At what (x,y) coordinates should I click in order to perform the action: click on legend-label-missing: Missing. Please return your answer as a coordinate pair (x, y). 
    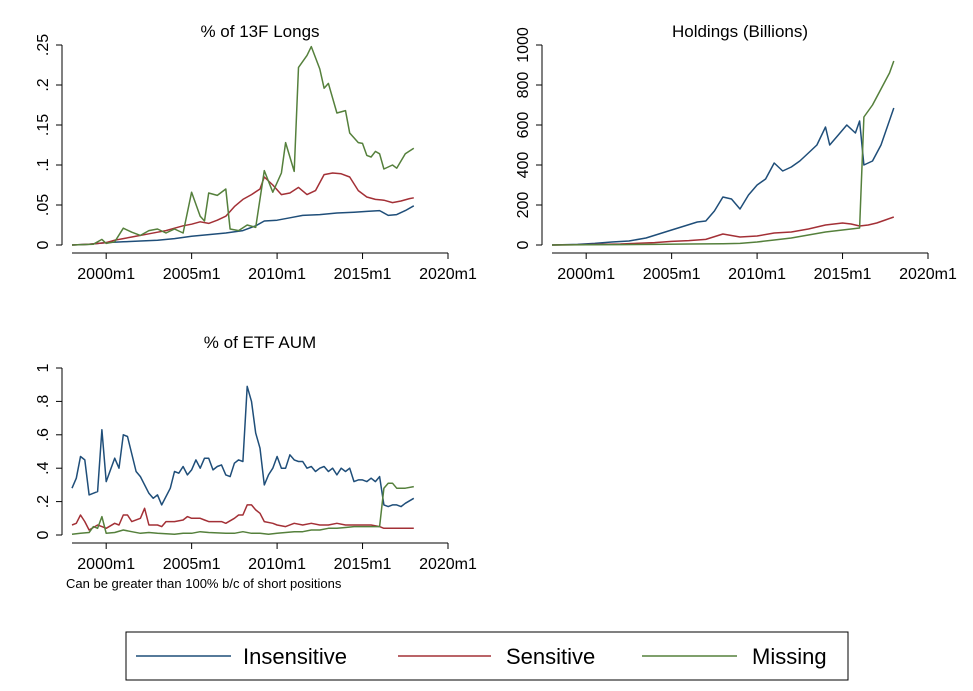
    Looking at the image, I should click on (789, 656).